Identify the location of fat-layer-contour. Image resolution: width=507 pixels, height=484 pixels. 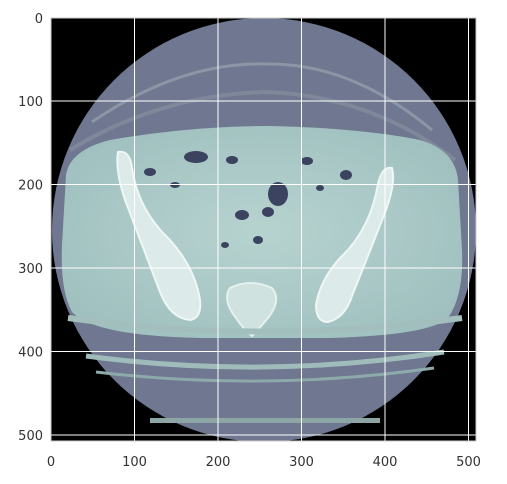
(262, 125).